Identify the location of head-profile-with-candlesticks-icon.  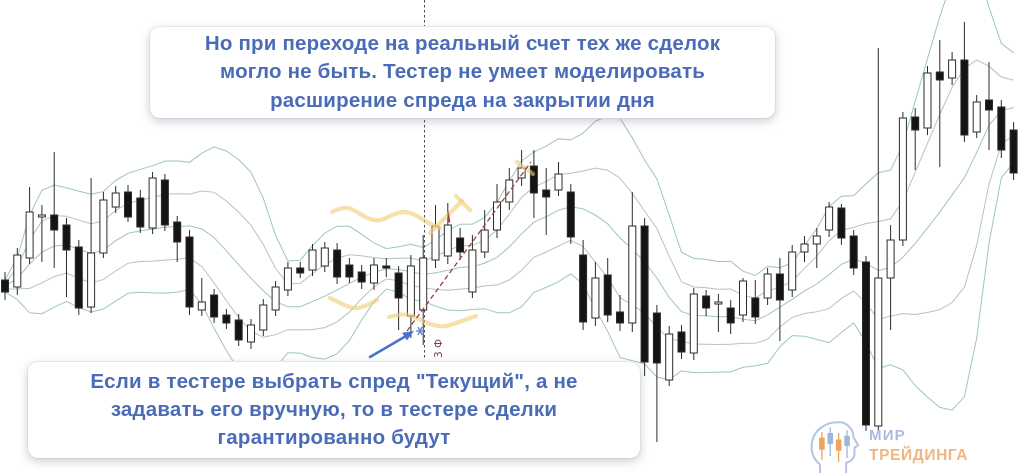
(835, 447).